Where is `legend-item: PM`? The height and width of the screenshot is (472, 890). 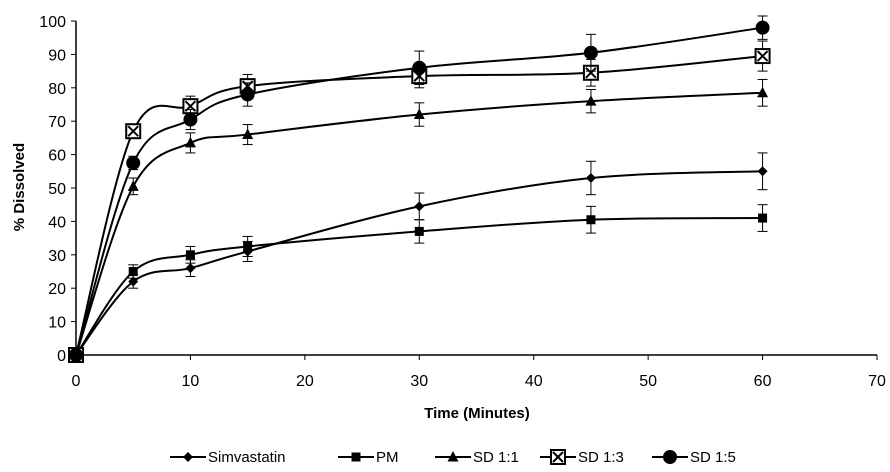
legend-item: PM is located at coordinates (368, 457).